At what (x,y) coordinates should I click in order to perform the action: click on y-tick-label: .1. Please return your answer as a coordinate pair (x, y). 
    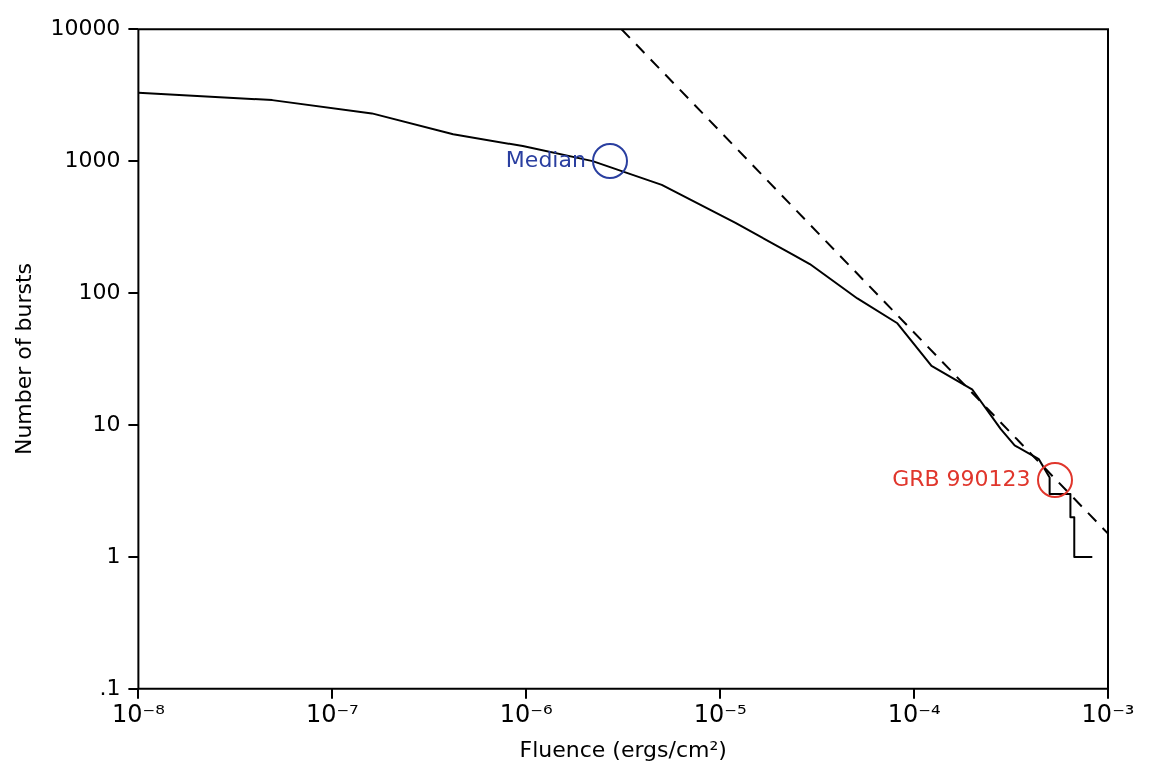
    Looking at the image, I should click on (110, 687).